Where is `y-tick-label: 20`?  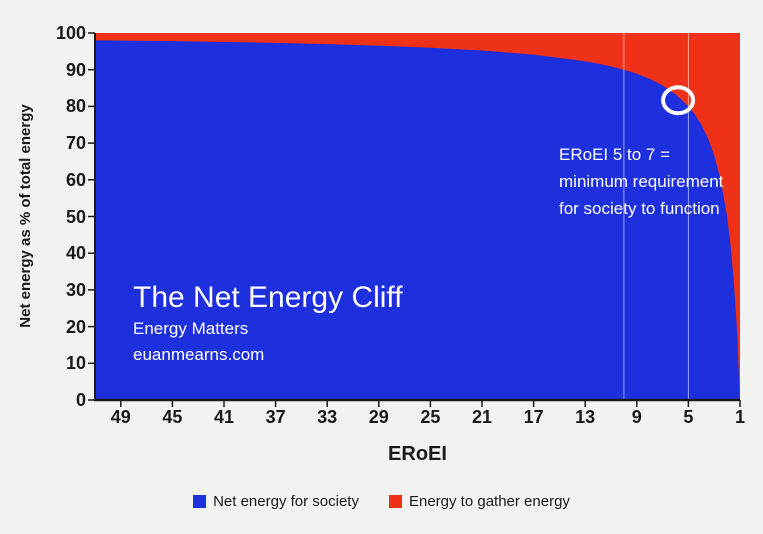 y-tick-label: 20 is located at coordinates (75, 326).